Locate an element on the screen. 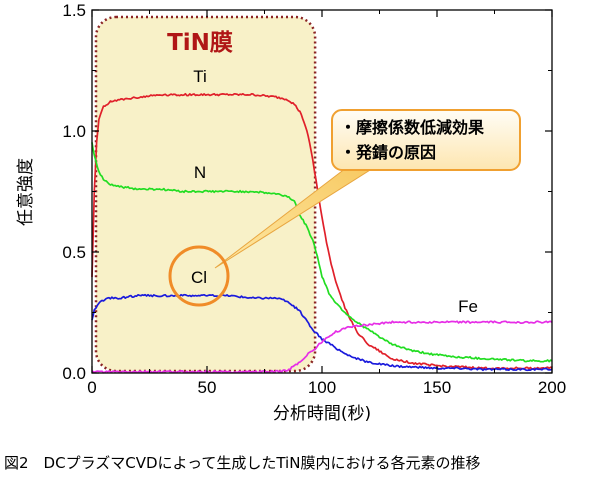 This screenshot has width=600, height=478. callout-box is located at coordinates (426, 140).